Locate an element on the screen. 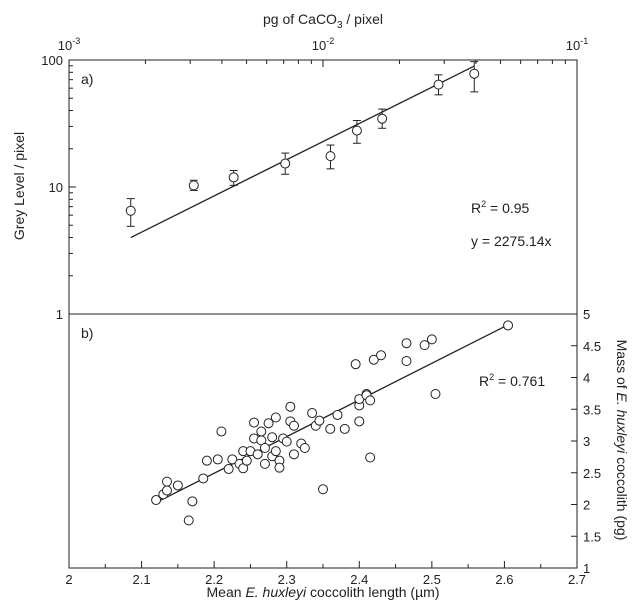  left-axis-tick-label: 10 is located at coordinates (56, 187).